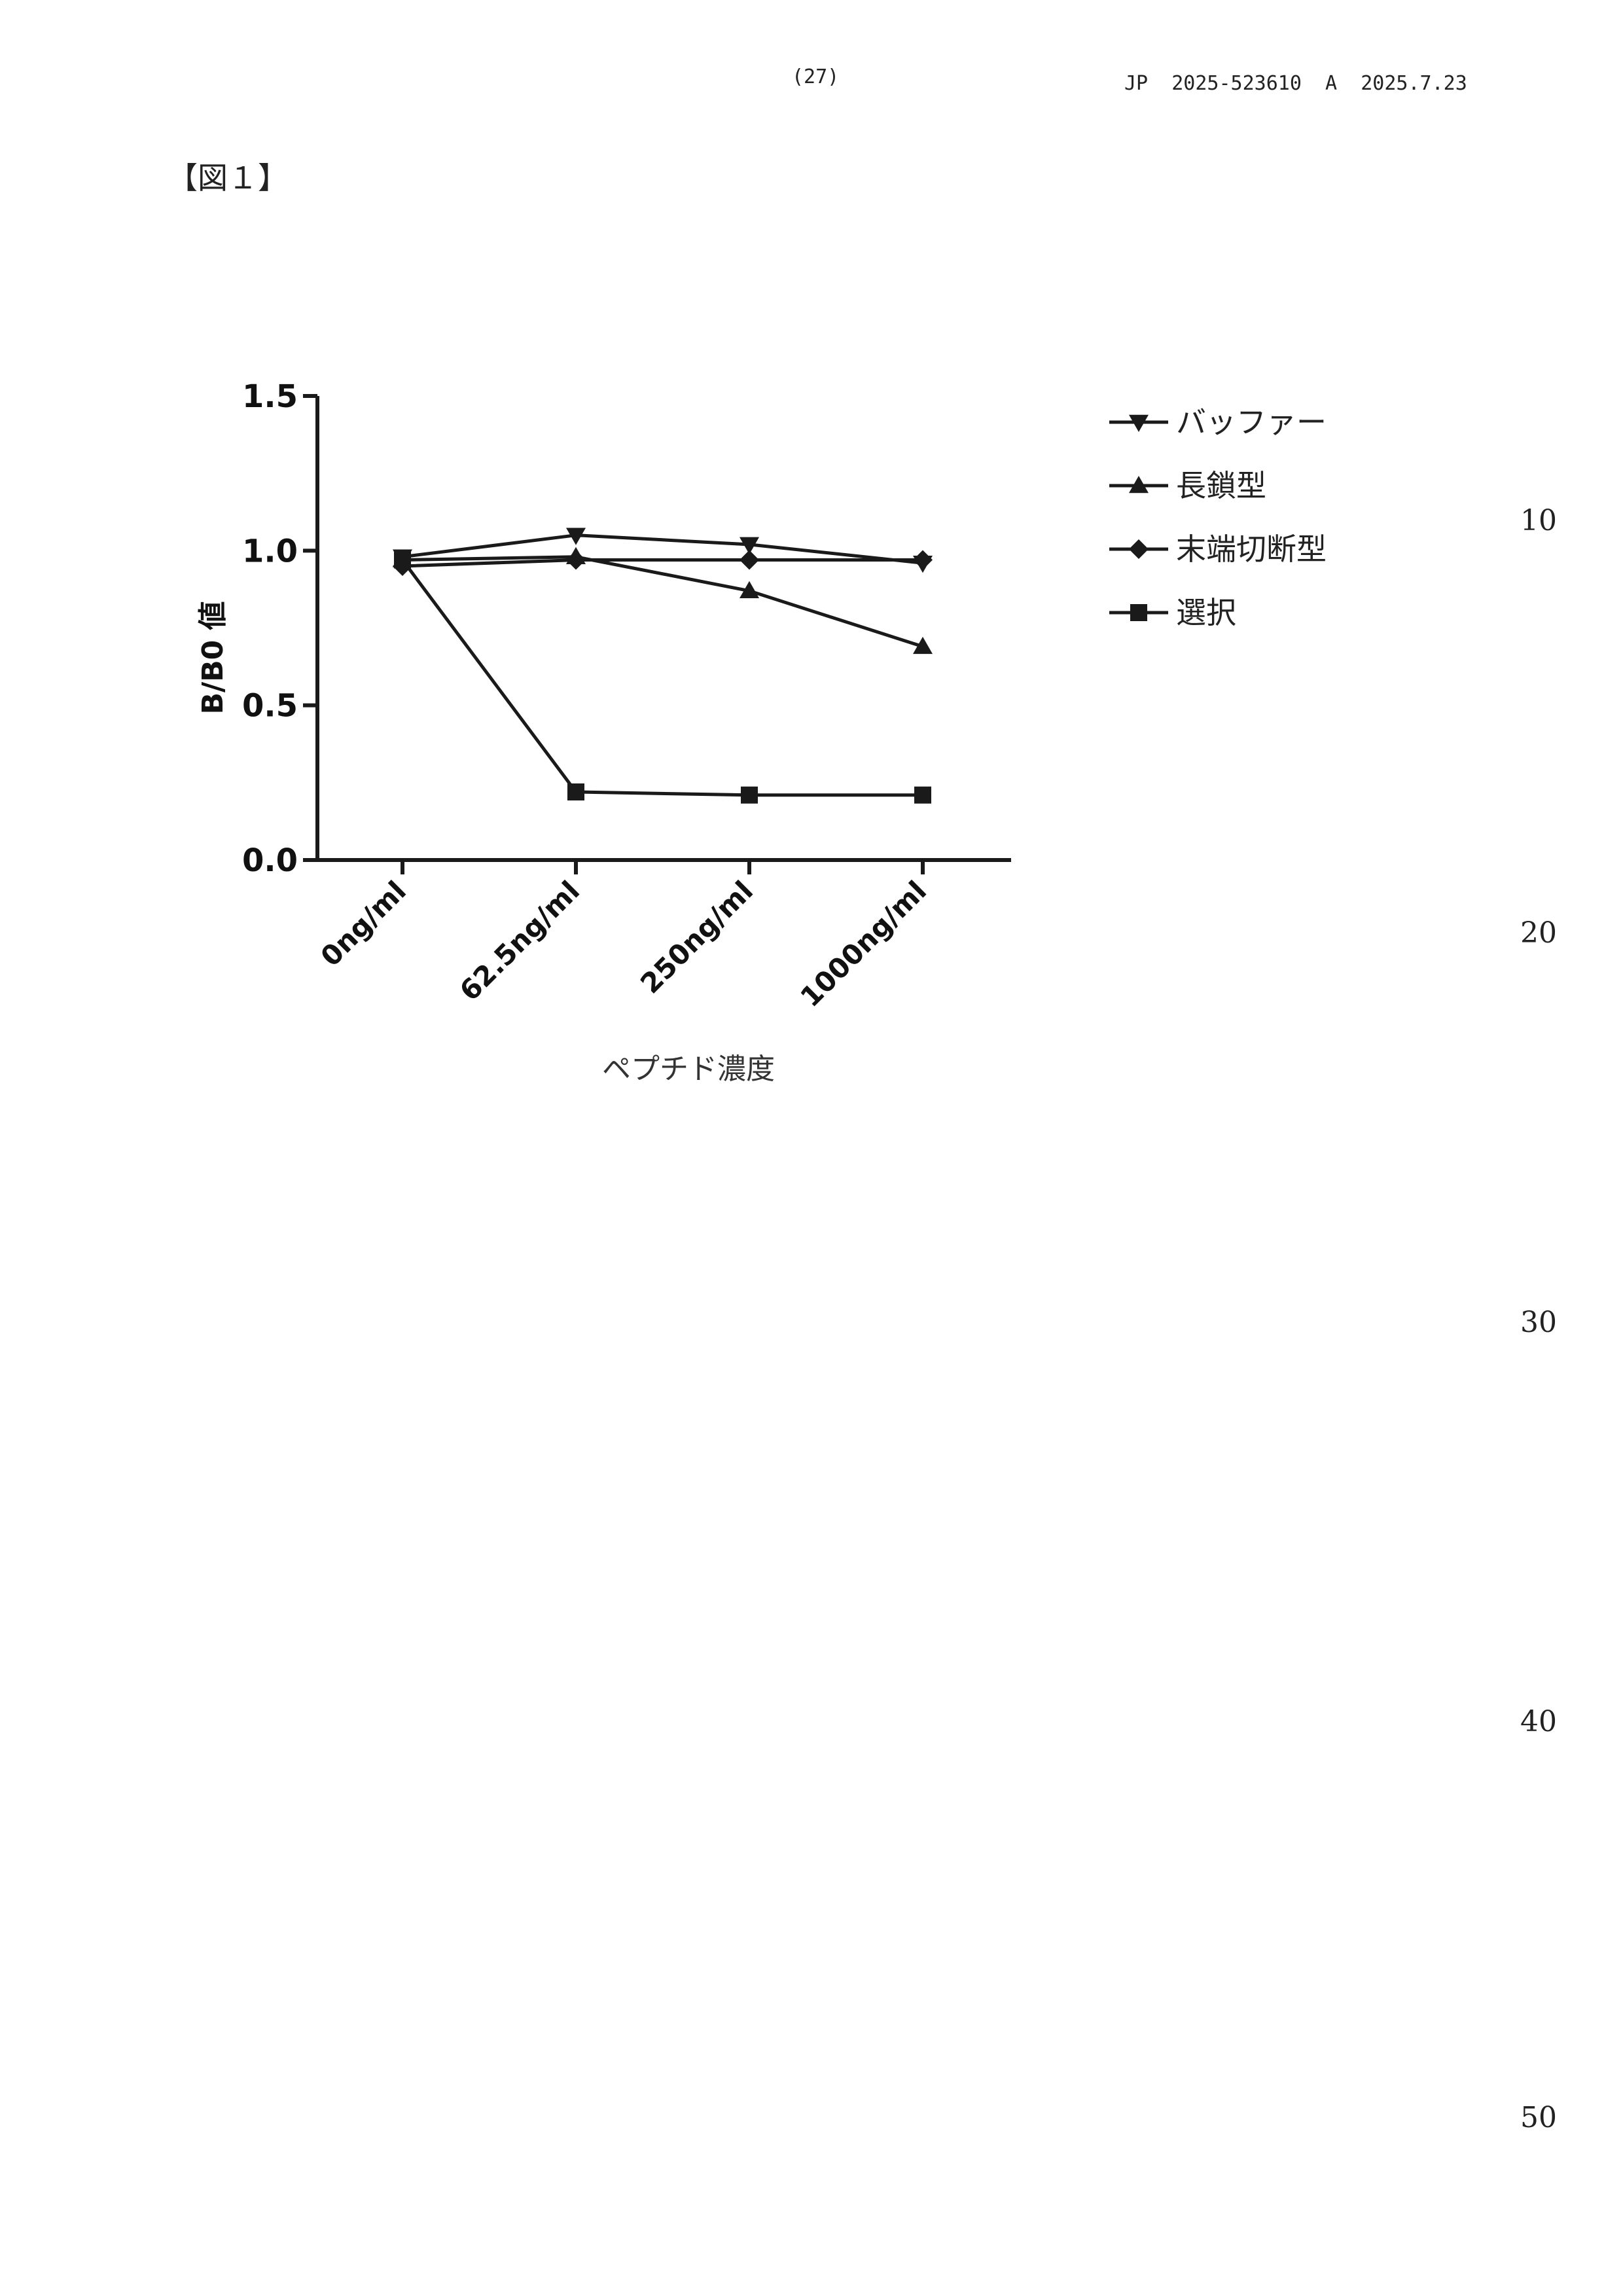 The height and width of the screenshot is (2296, 1623). What do you see at coordinates (864, 943) in the screenshot?
I see `x-tick-label: 1000ng/ml` at bounding box center [864, 943].